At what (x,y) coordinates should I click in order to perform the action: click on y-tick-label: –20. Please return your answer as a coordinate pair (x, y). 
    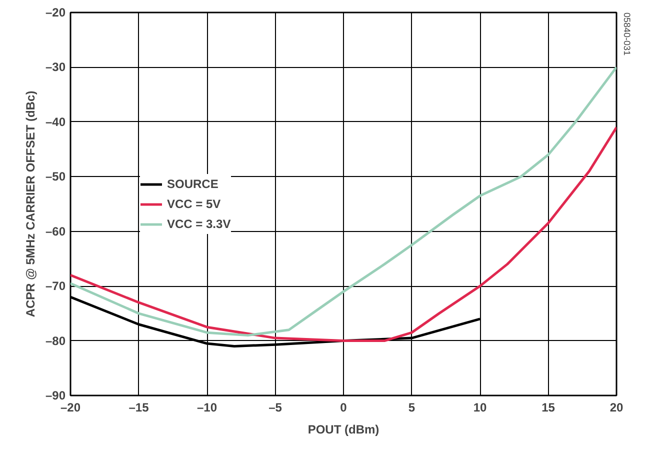
    Looking at the image, I should click on (55, 13).